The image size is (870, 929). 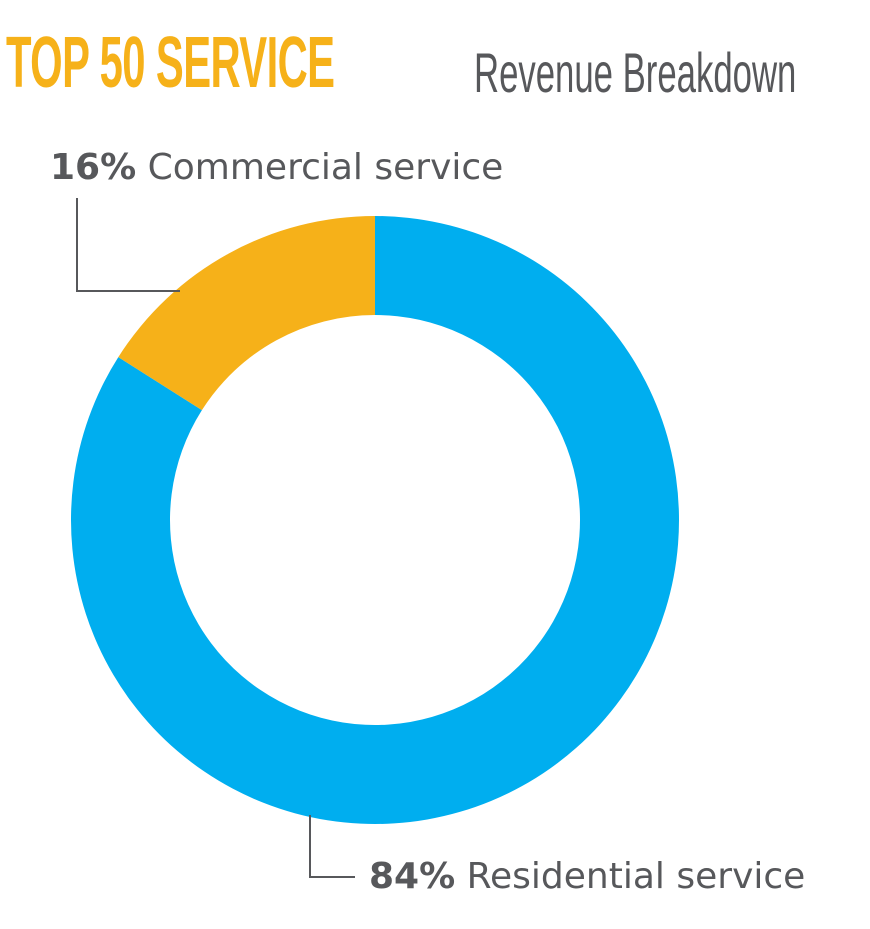 I want to click on residential-slice-label: 84% Residential service, so click(x=587, y=877).